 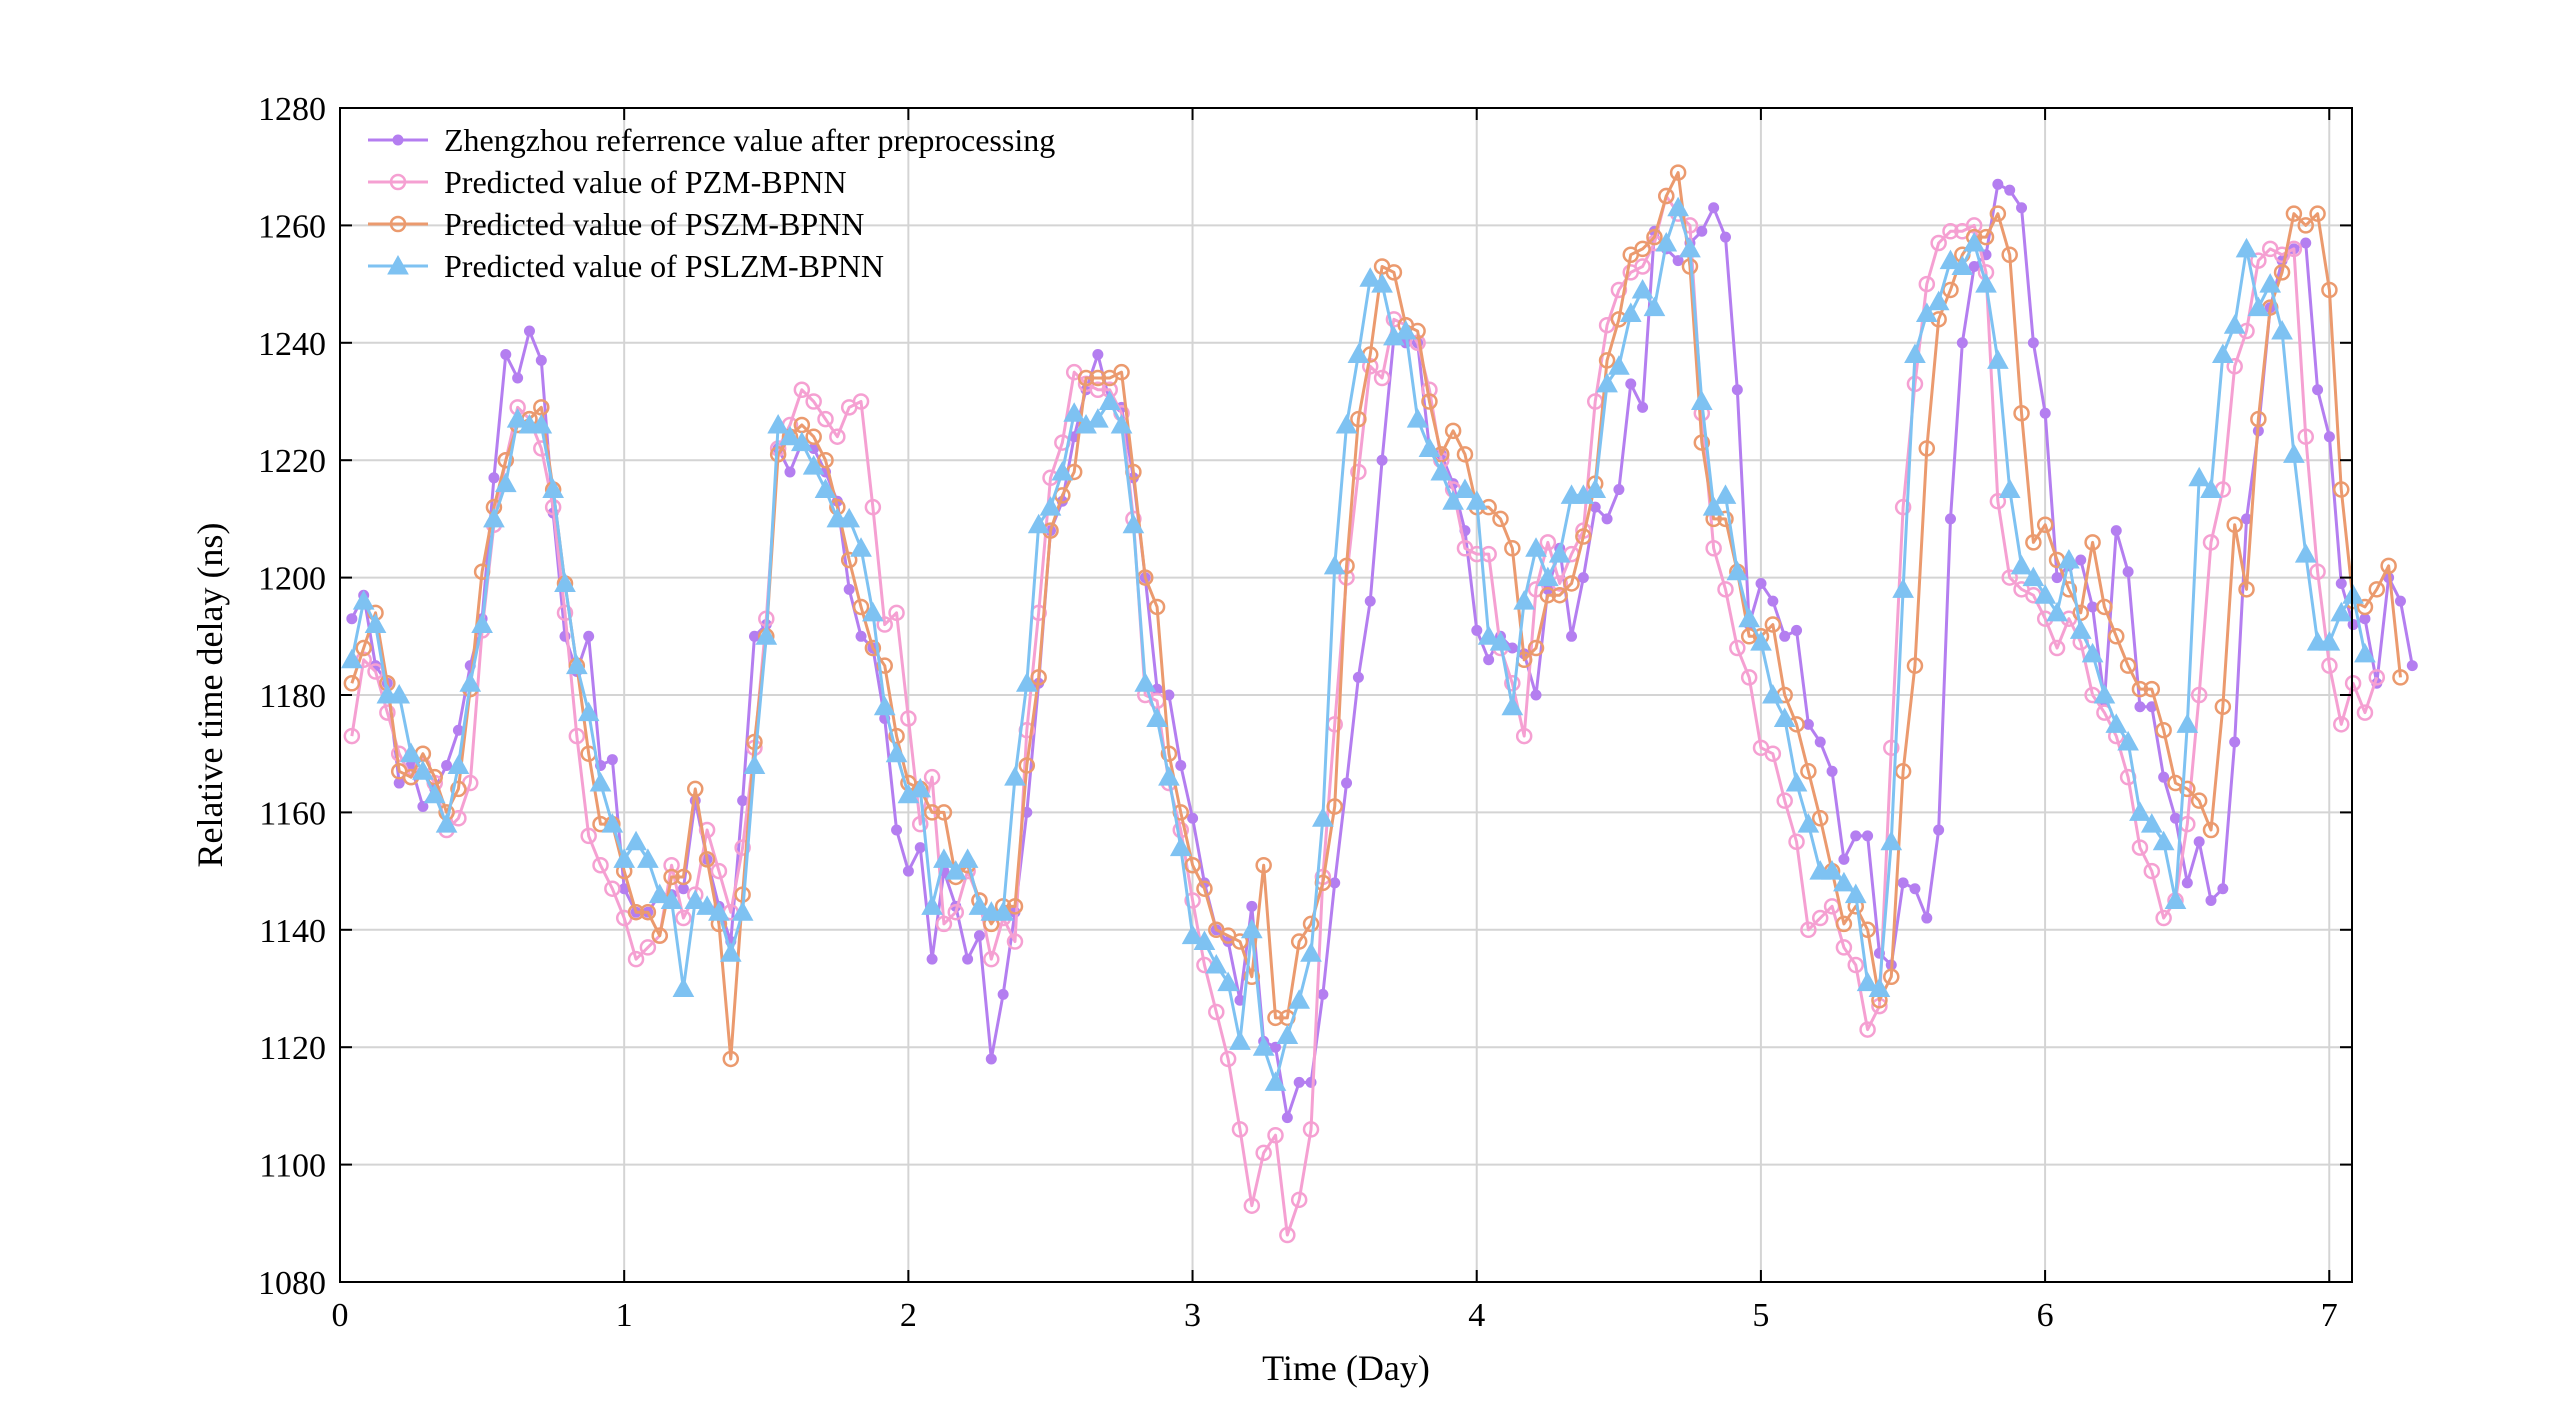 What do you see at coordinates (398, 224) in the screenshot?
I see `legend-swatch-marker` at bounding box center [398, 224].